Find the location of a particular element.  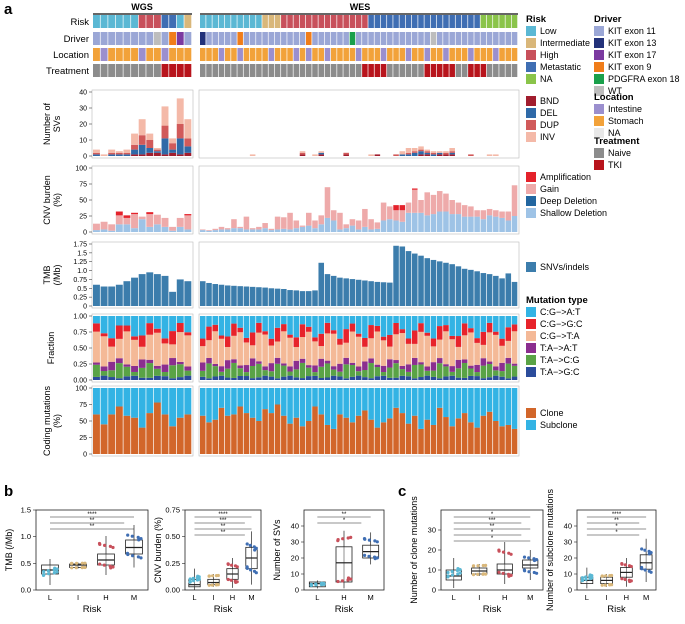

bar-bnd is located at coordinates (157, 154).